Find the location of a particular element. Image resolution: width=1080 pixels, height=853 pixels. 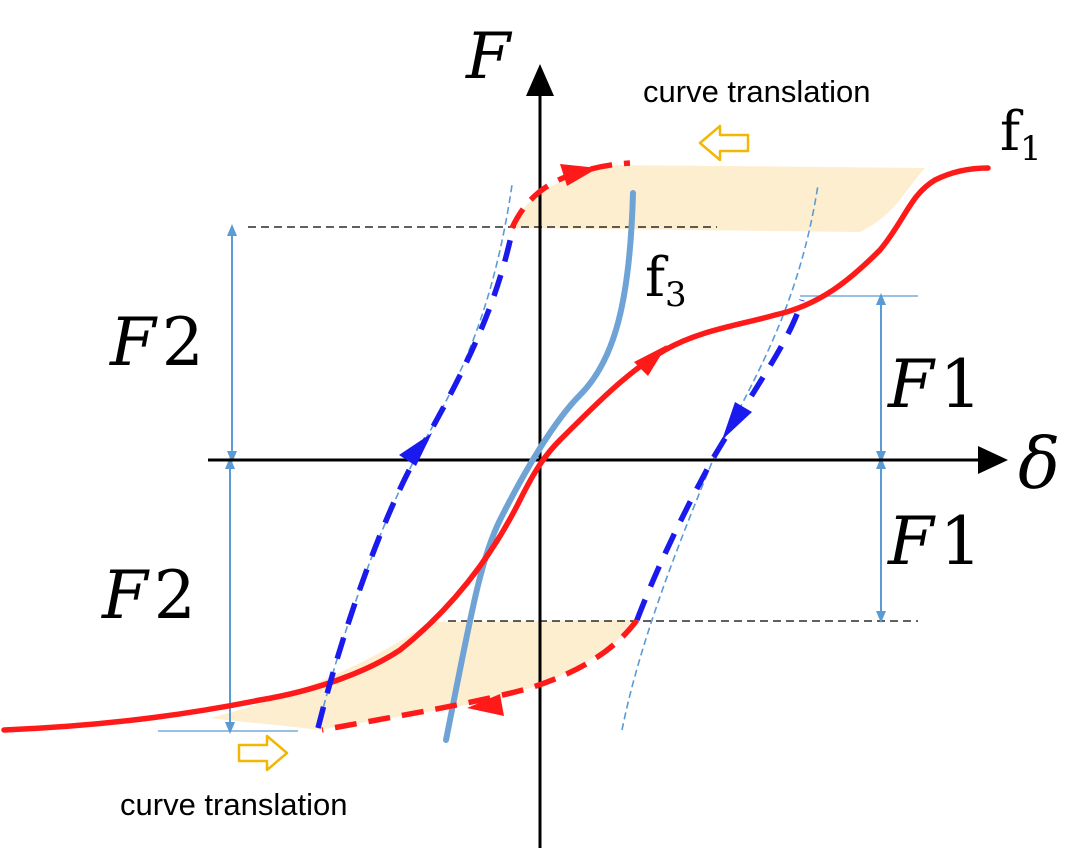

arrowhead-reload-bottom is located at coordinates (485, 705).